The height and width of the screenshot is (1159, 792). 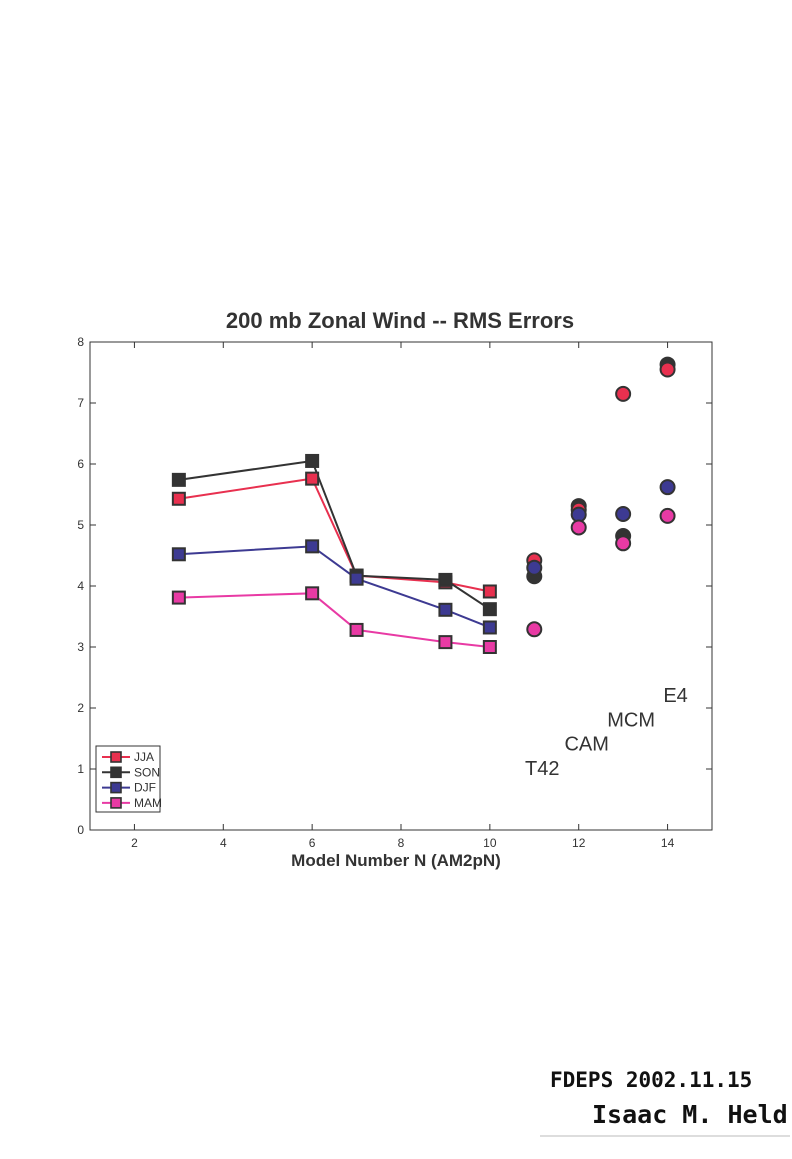 I want to click on model-point-mcm-mam, so click(x=623, y=543).